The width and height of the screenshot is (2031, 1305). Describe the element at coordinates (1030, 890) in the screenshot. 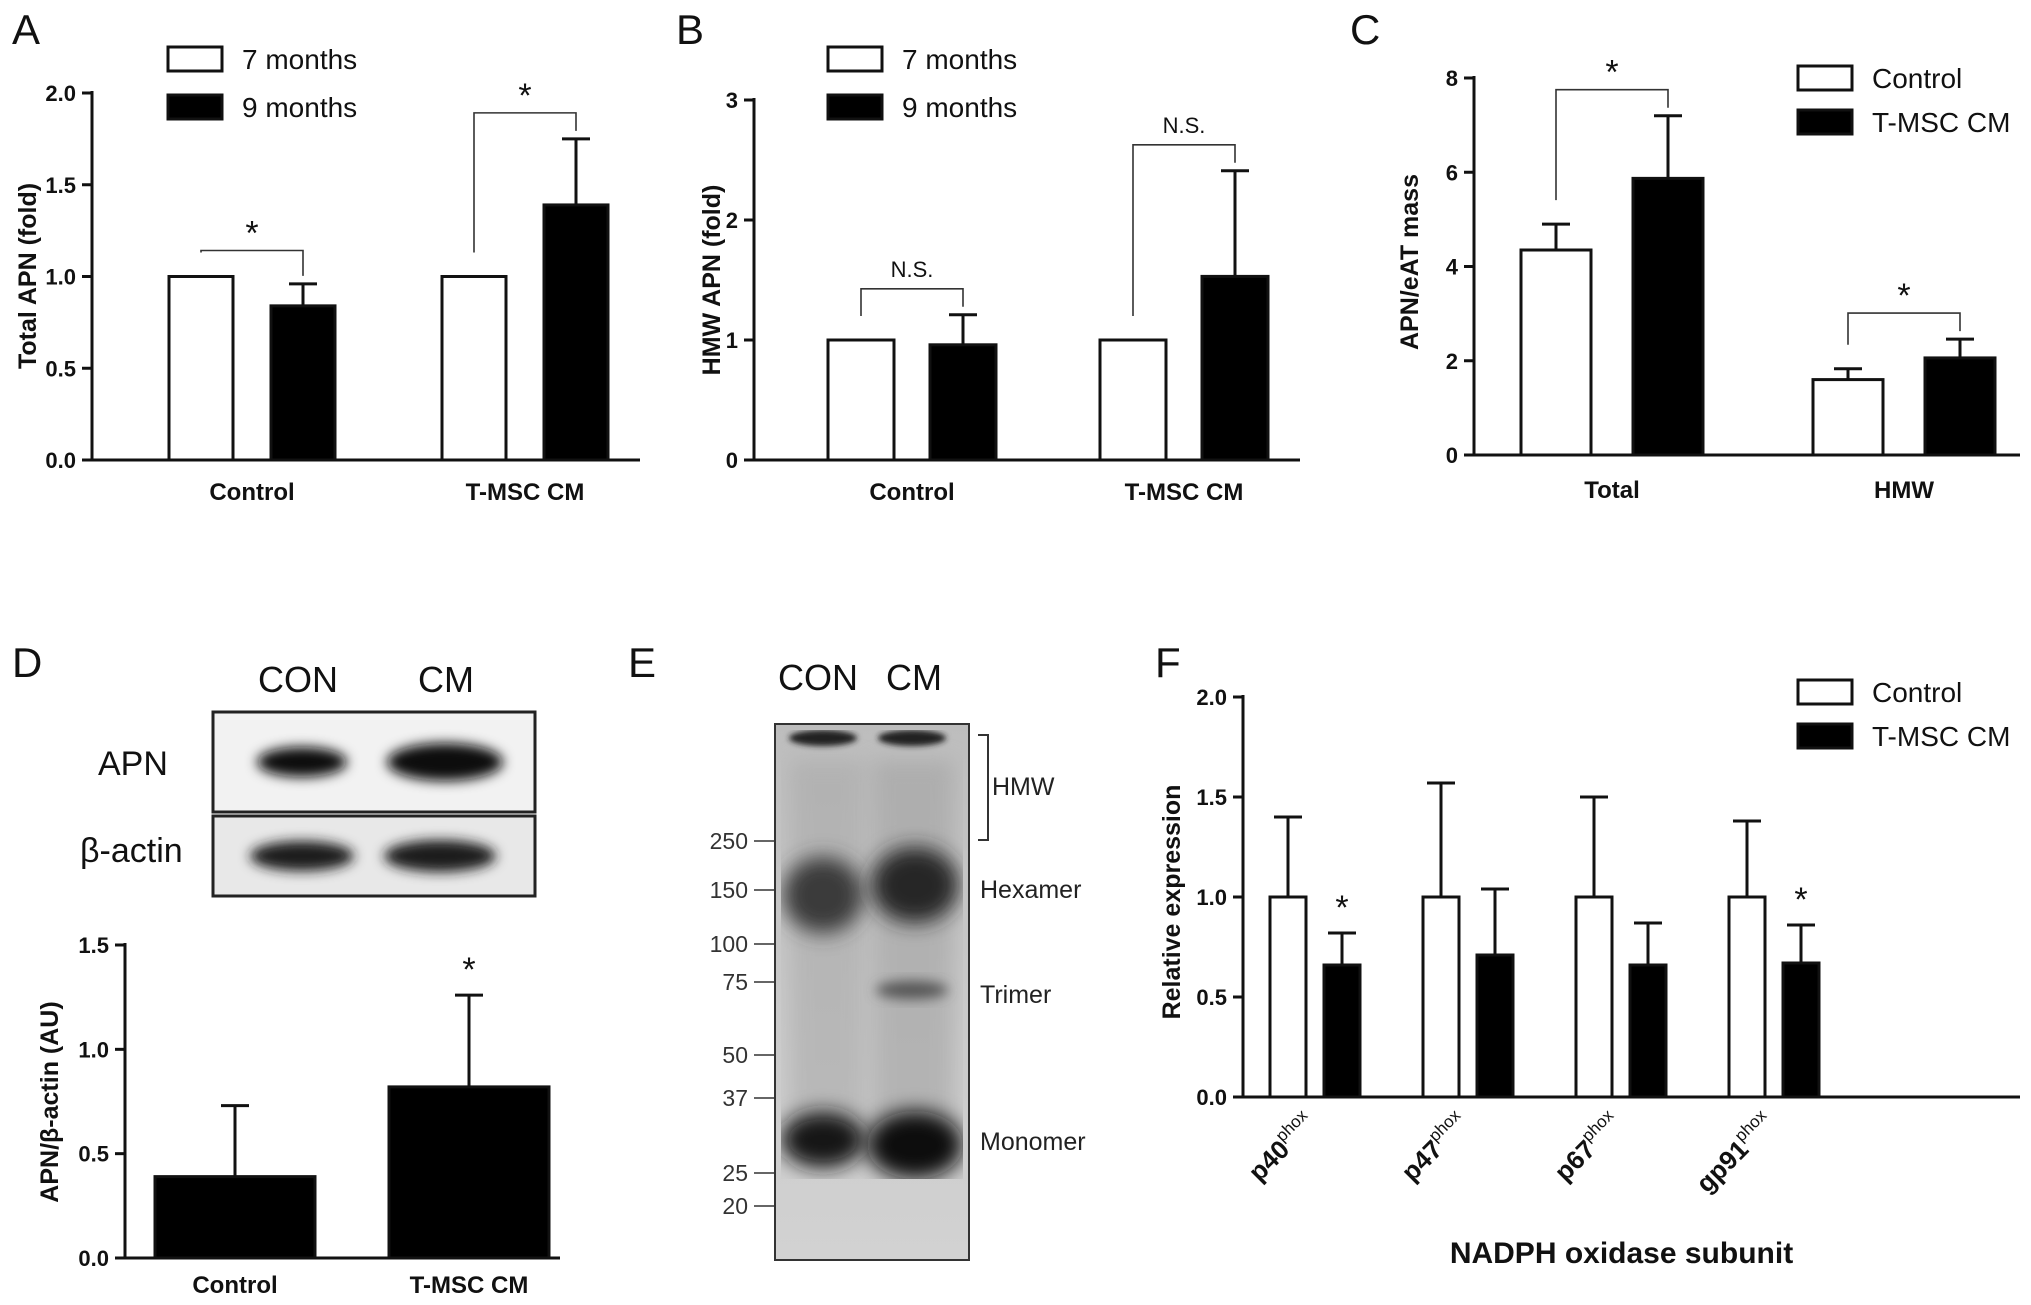

I see `gel-band-label-hexamer: Hexamer` at that location.